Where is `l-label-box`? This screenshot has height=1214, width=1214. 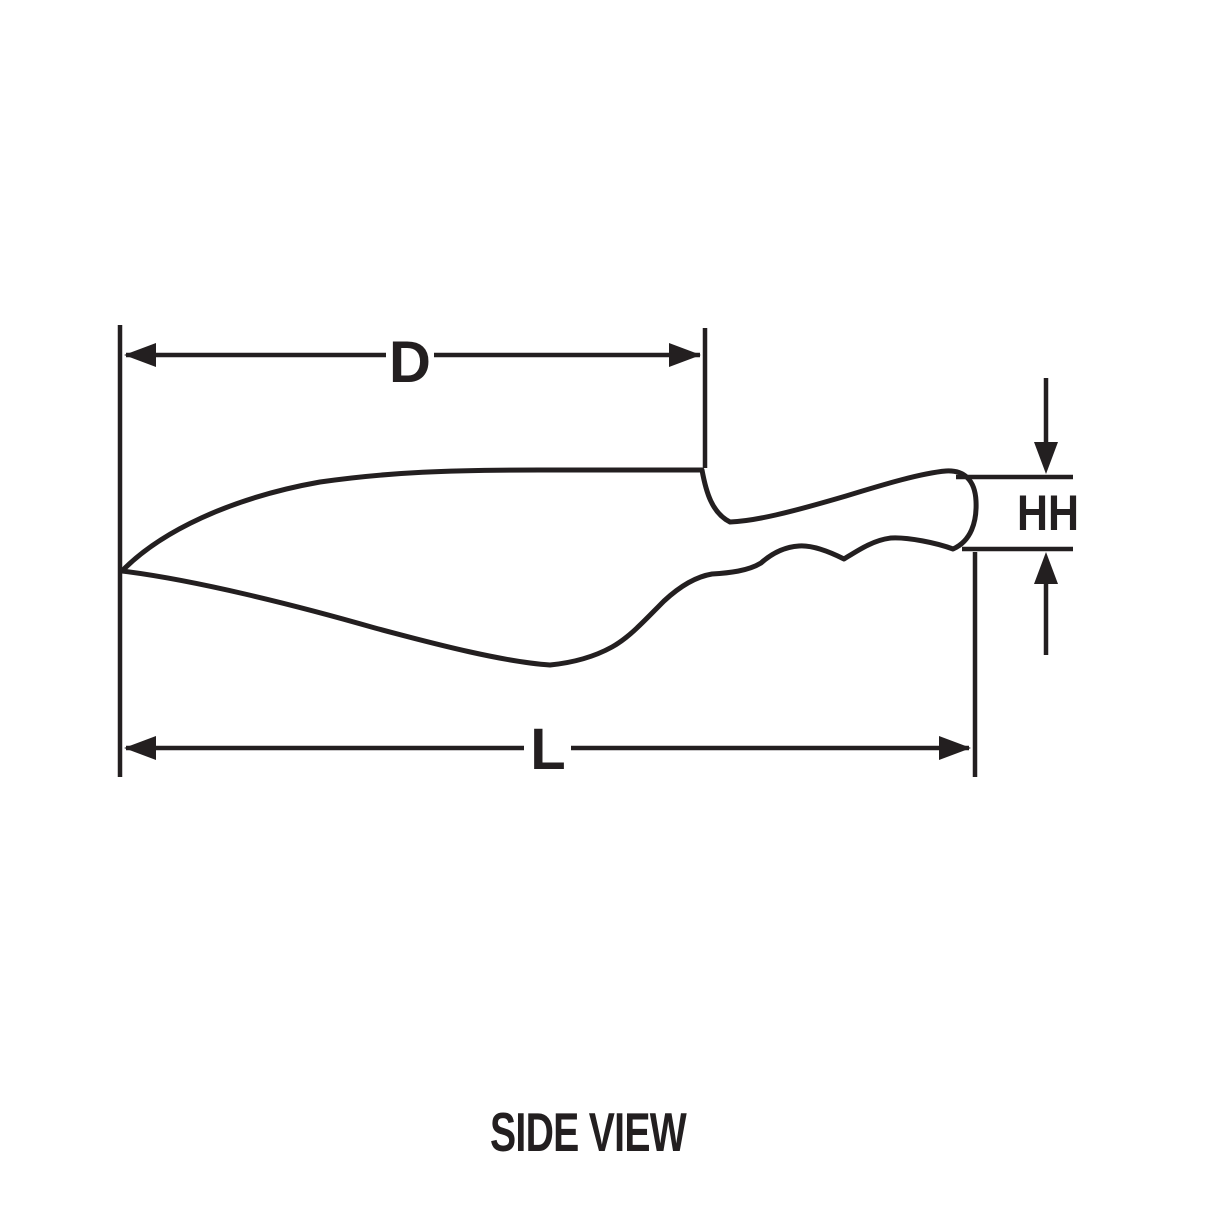 l-label-box is located at coordinates (547, 749).